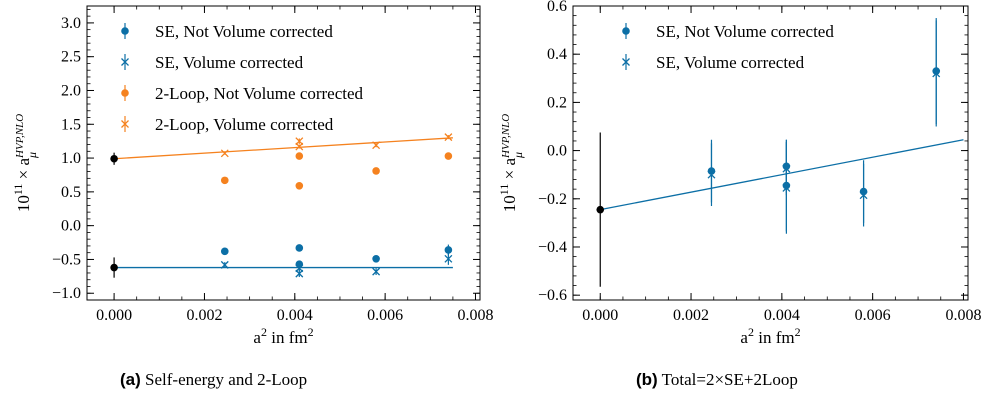 This screenshot has height=401, width=994. Describe the element at coordinates (281, 205) in the screenshot. I see `plot-area` at that location.